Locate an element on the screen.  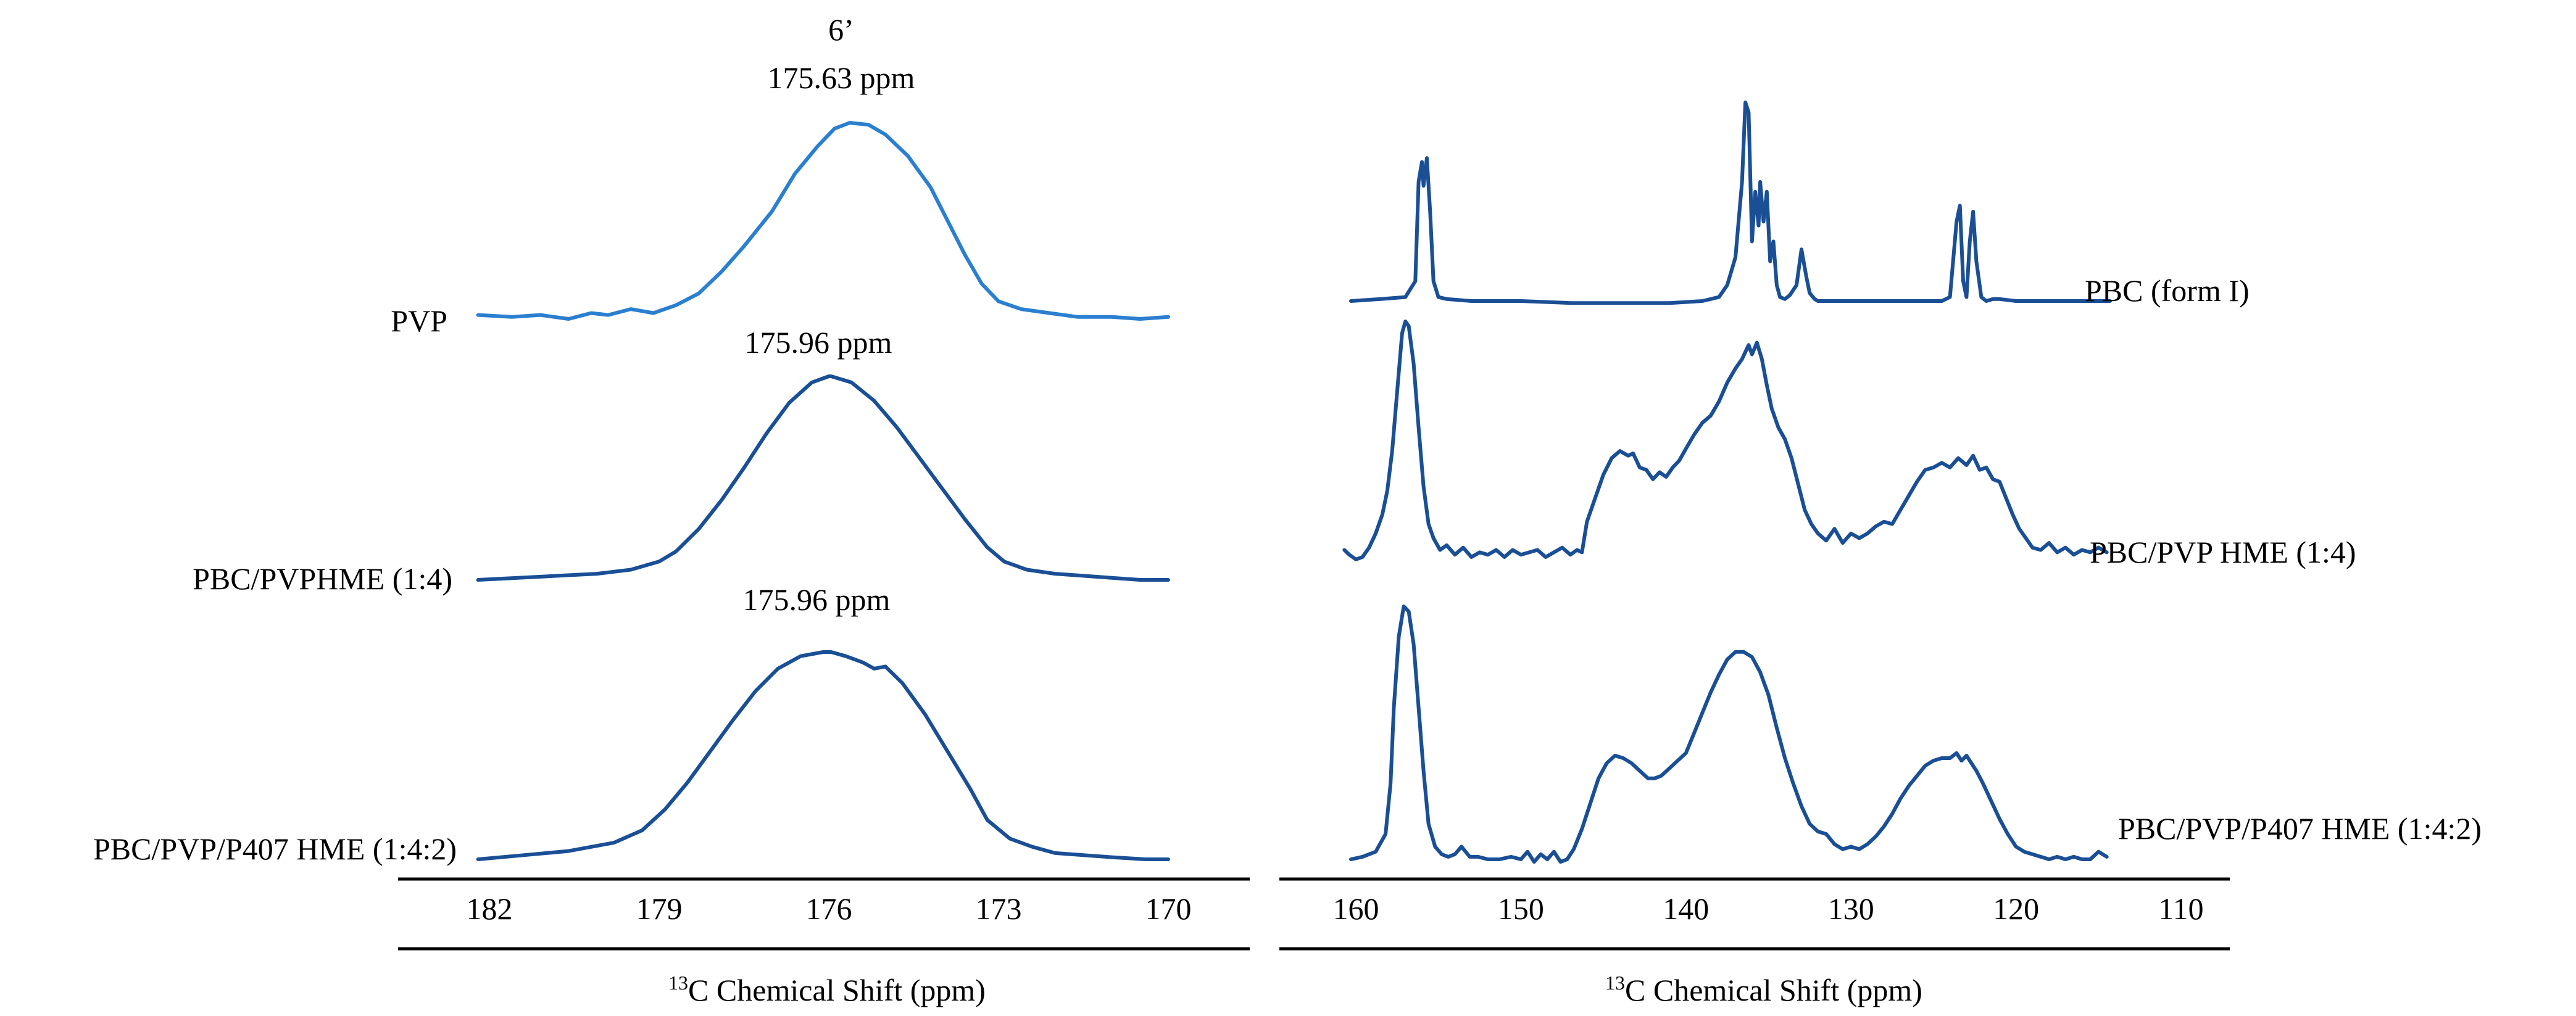
left-tick-label-176: 176 is located at coordinates (829, 908).